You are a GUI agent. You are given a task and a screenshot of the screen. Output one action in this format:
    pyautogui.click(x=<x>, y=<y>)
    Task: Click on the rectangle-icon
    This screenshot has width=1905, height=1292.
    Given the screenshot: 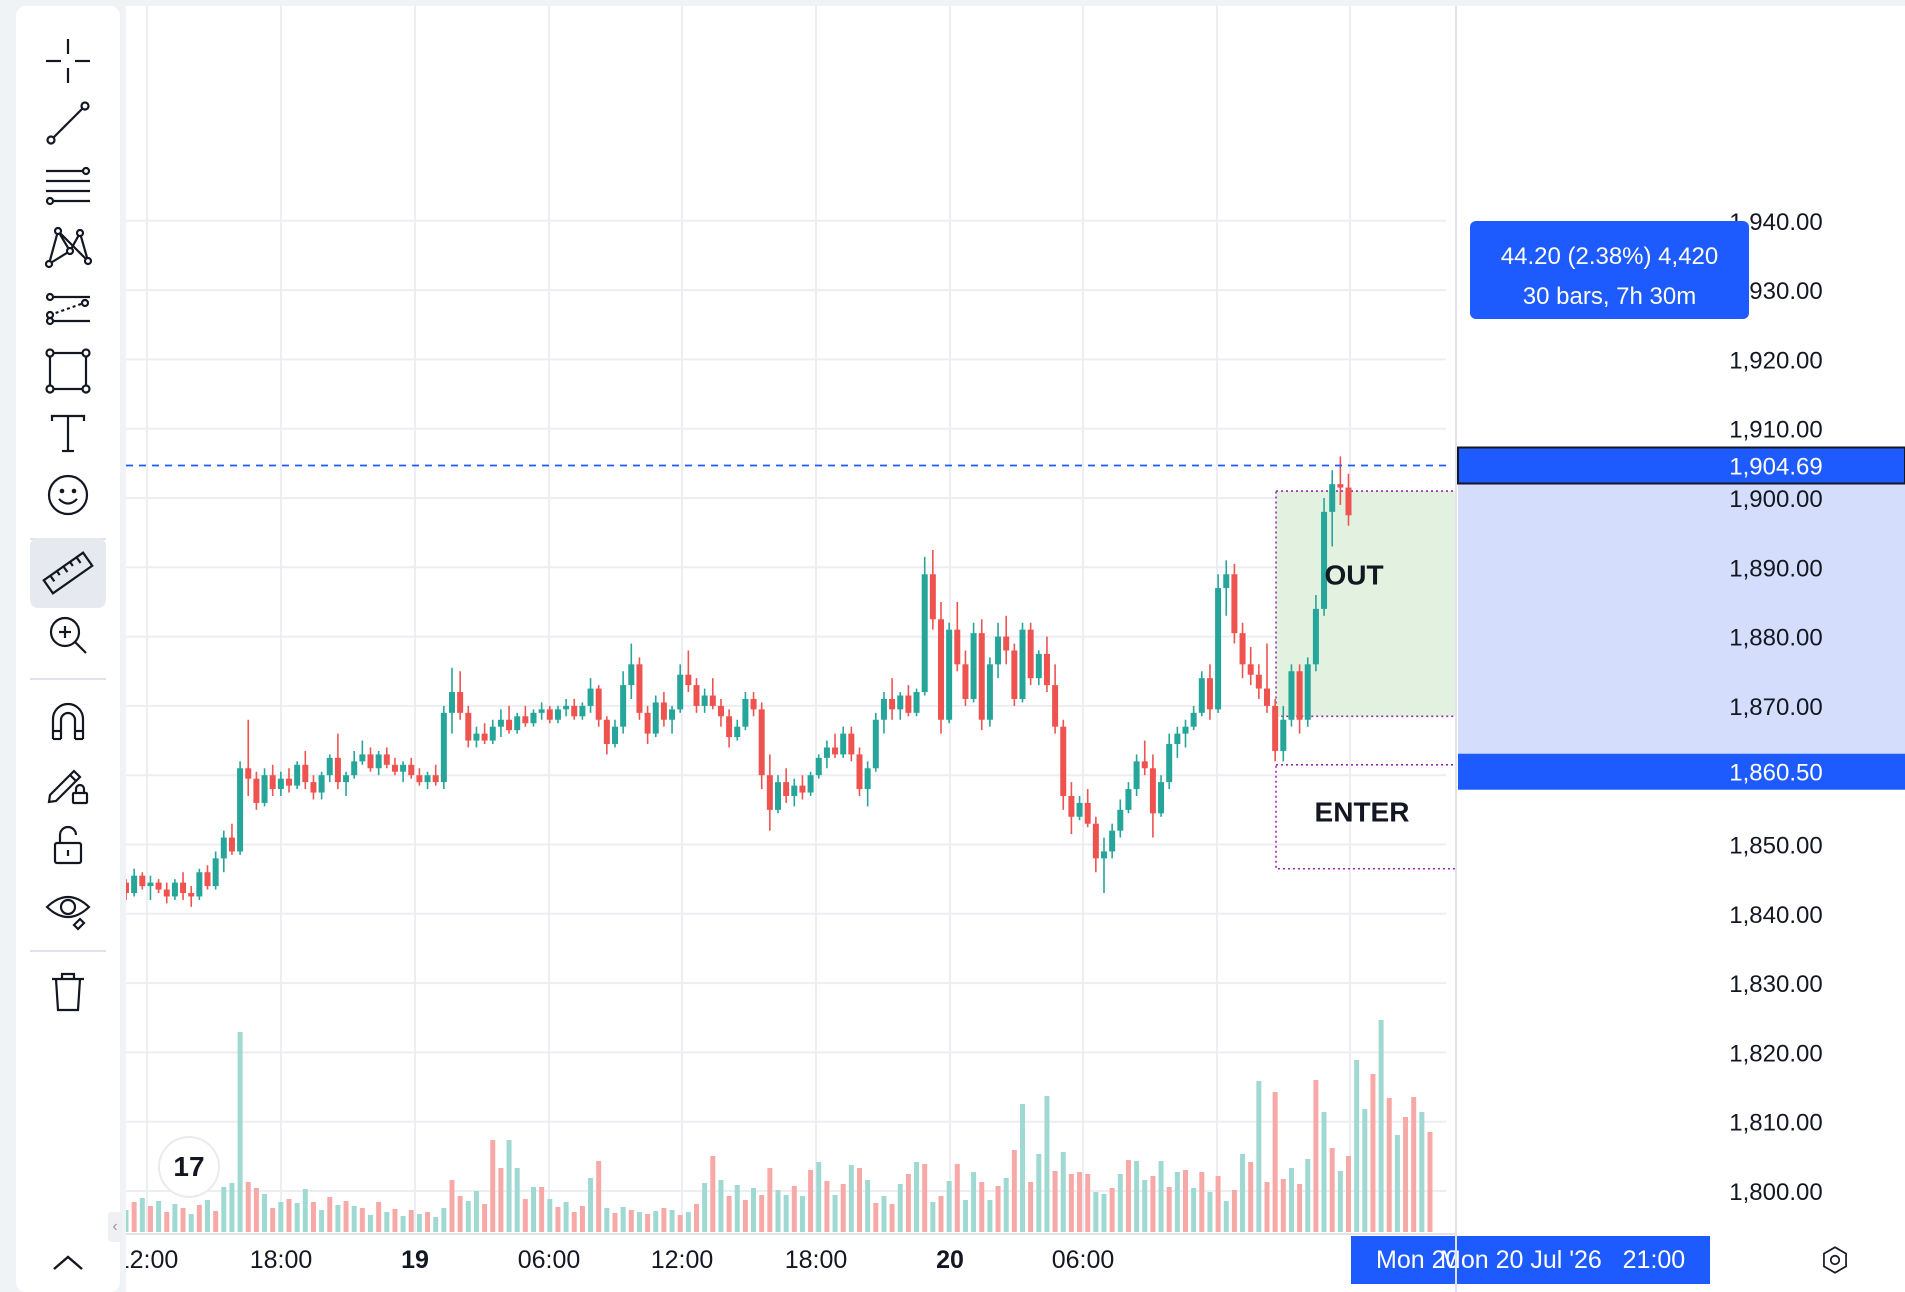 What is the action you would take?
    pyautogui.click(x=68, y=371)
    